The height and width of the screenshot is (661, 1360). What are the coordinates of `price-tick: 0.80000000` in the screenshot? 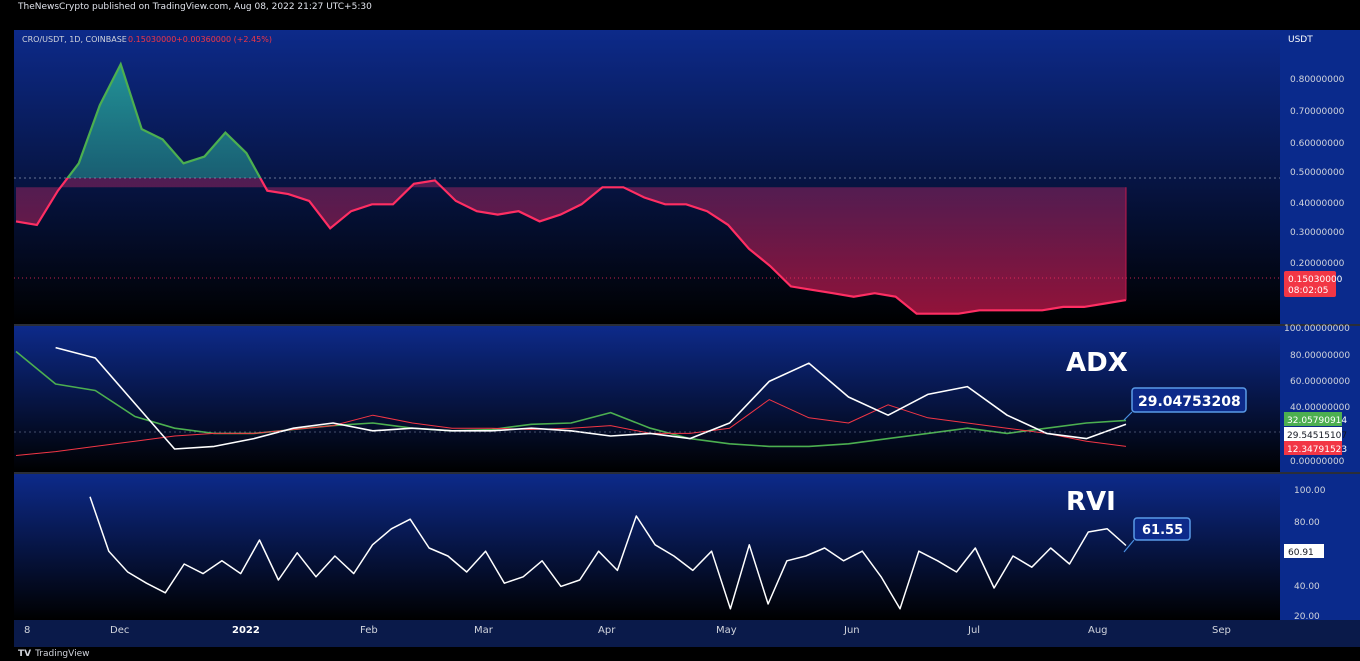 It's located at (1317, 80).